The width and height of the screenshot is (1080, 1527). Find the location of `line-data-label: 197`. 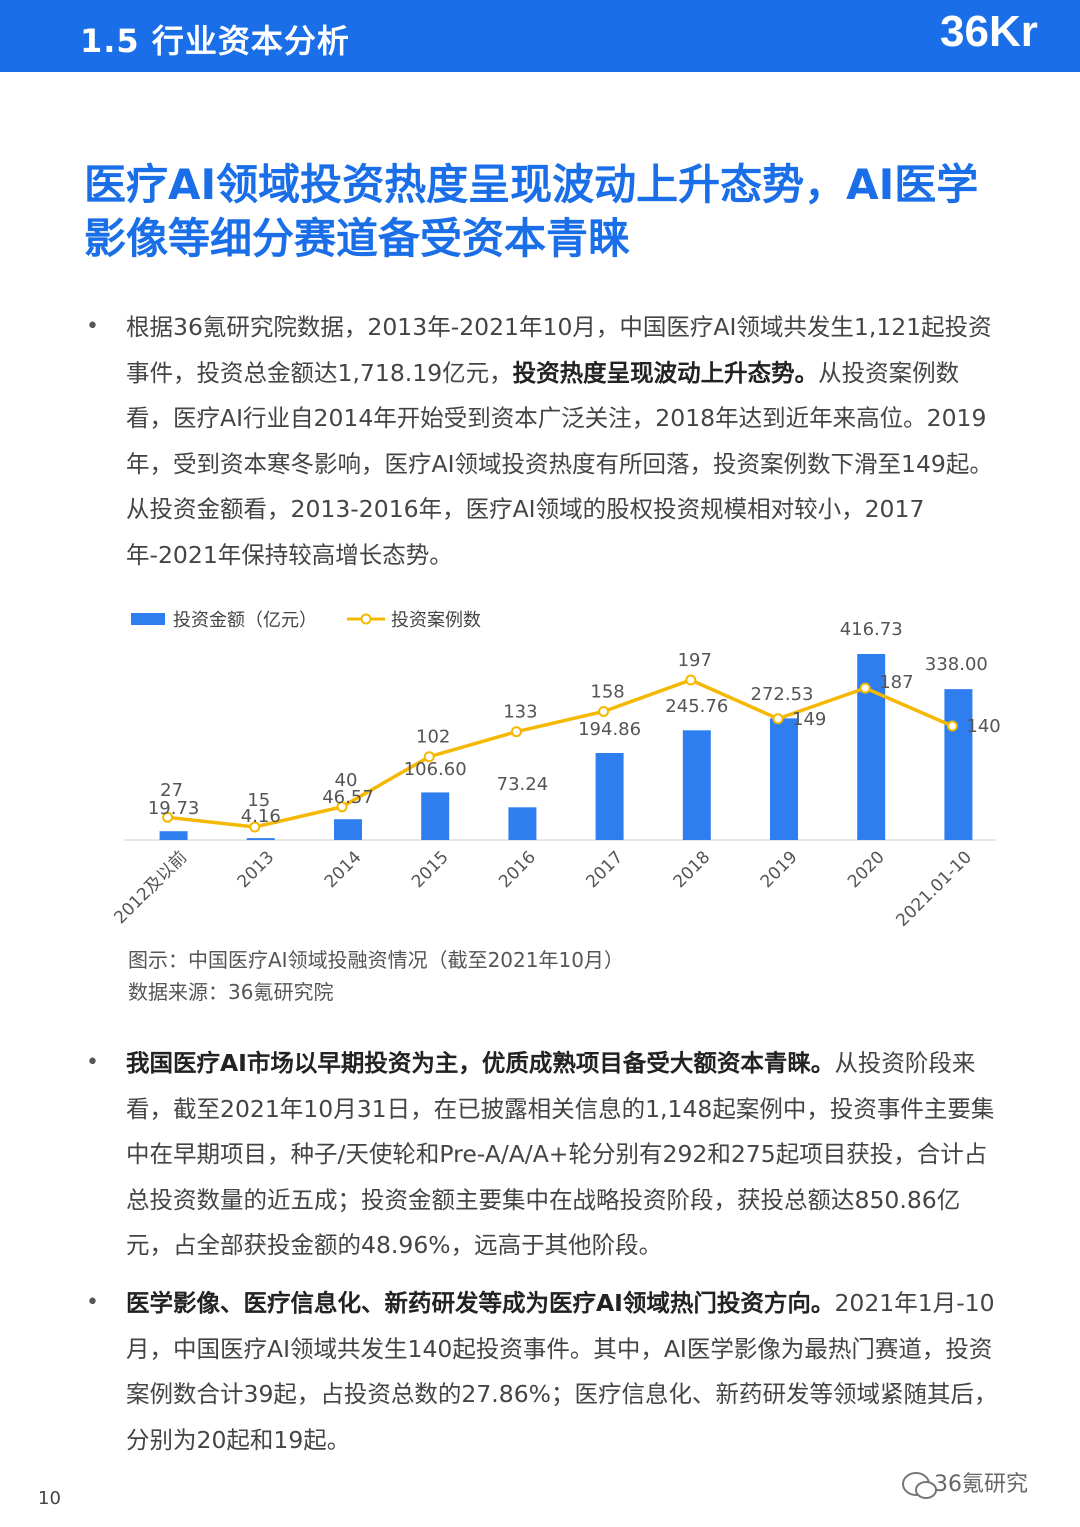

line-data-label: 197 is located at coordinates (695, 660).